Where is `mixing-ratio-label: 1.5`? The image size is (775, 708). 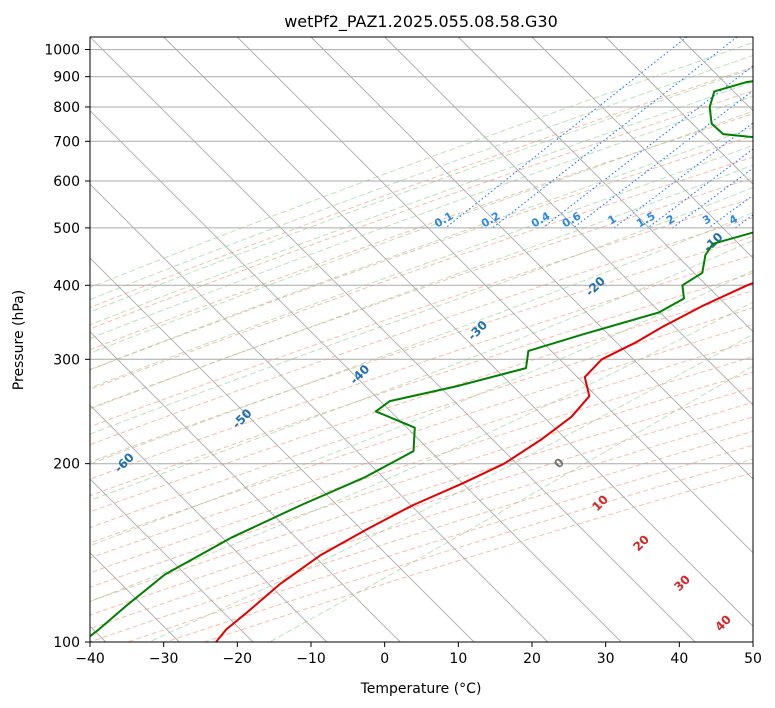 mixing-ratio-label: 1.5 is located at coordinates (645, 219).